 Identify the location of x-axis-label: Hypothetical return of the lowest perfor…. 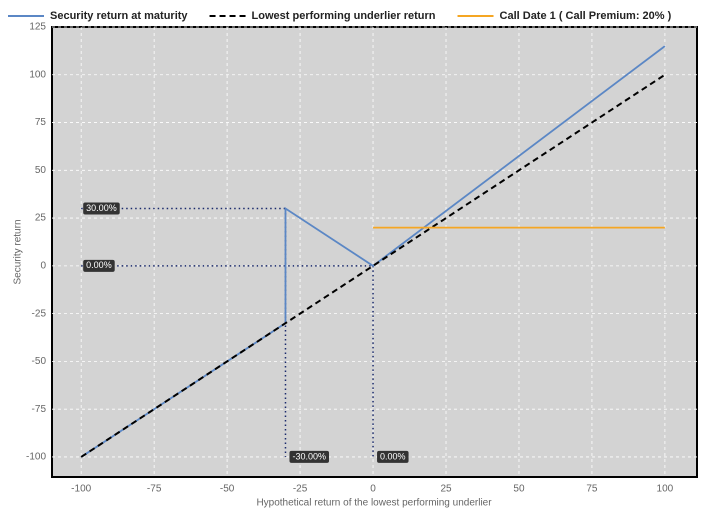
(374, 503).